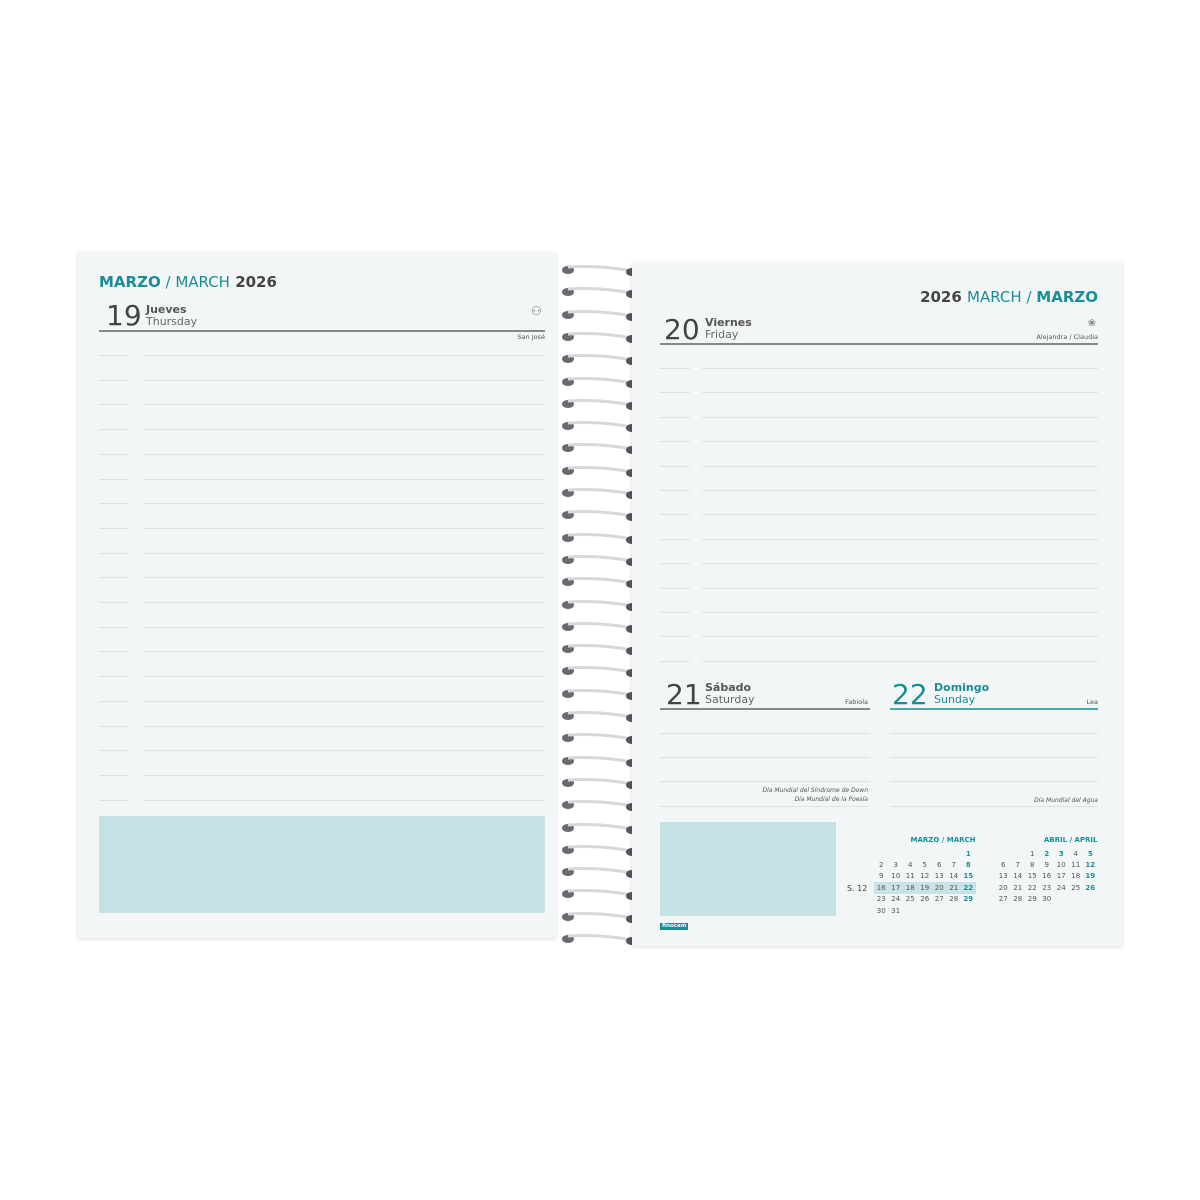 This screenshot has height=1200, width=1200. I want to click on day-name: Viernes Friday, so click(728, 329).